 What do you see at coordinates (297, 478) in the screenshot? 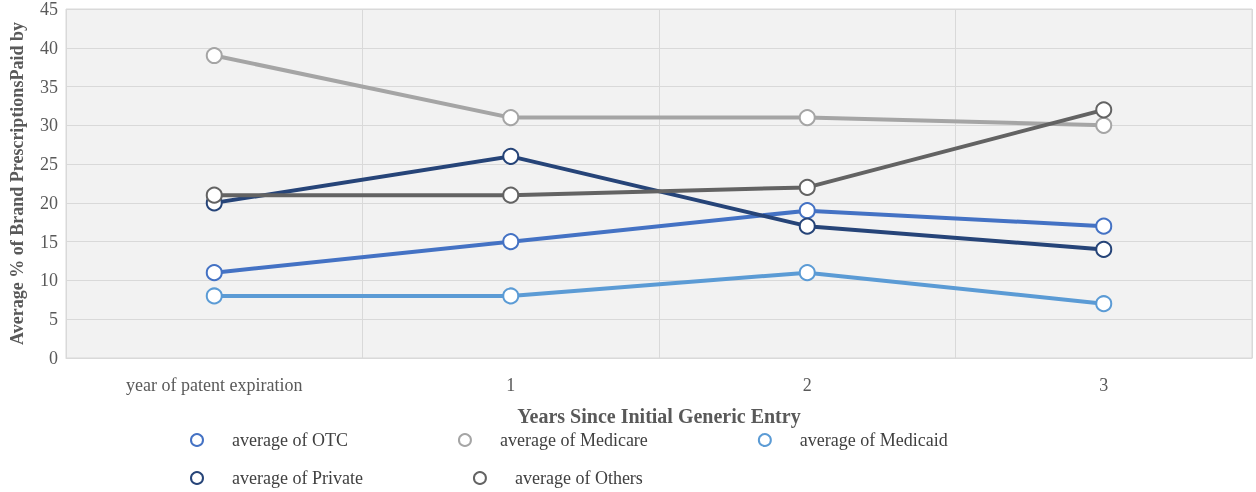
I see `legend-label: average of Private` at bounding box center [297, 478].